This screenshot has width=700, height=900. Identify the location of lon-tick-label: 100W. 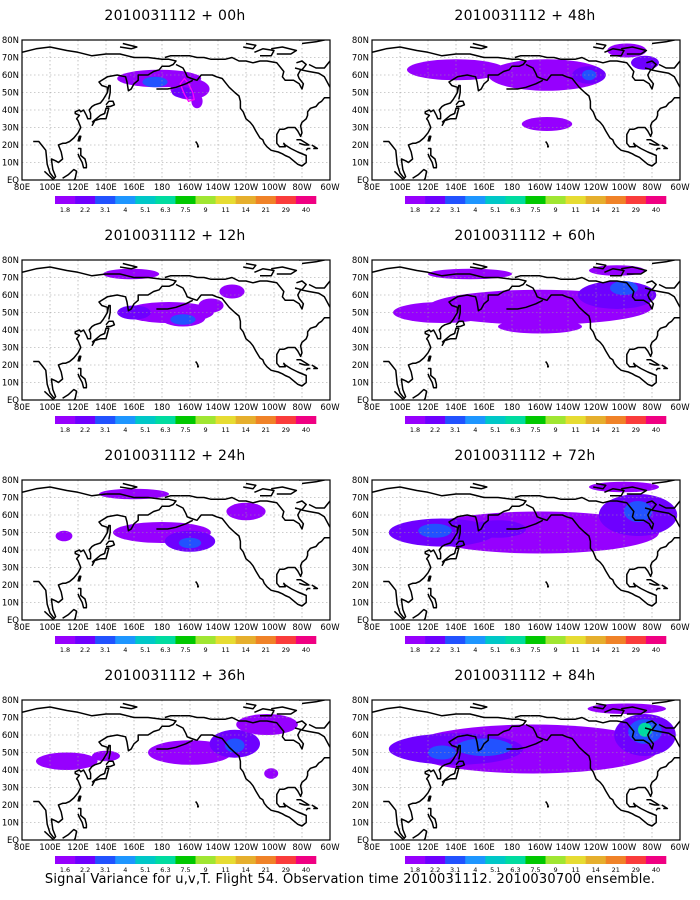
(624, 408).